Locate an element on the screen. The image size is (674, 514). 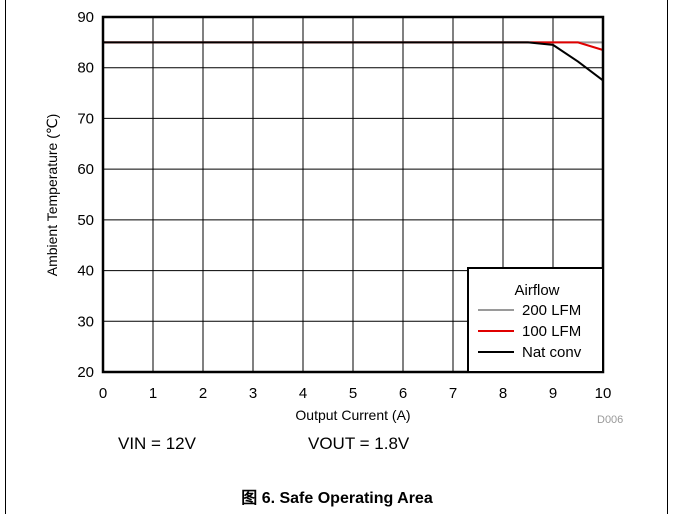
legend-label-200-lfm: 200 LFM is located at coordinates (551, 310).